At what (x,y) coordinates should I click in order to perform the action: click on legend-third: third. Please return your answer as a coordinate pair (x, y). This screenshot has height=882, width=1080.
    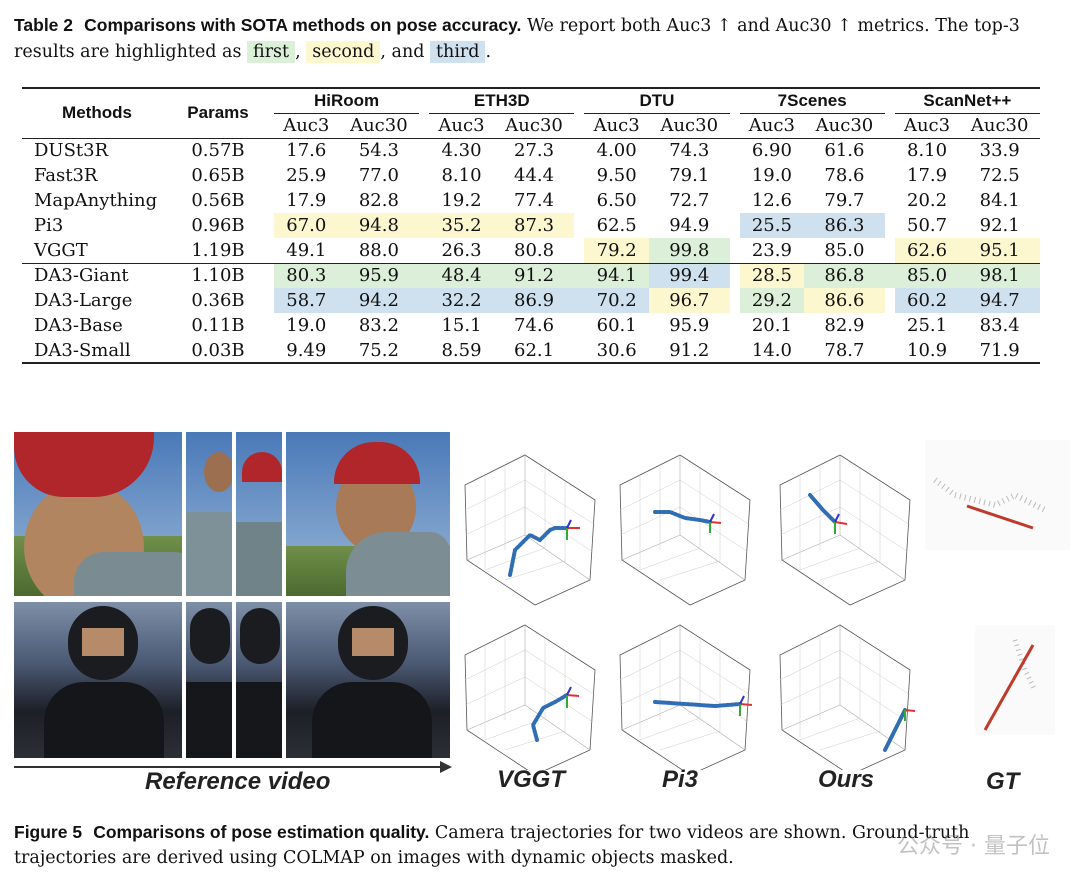
    Looking at the image, I should click on (458, 52).